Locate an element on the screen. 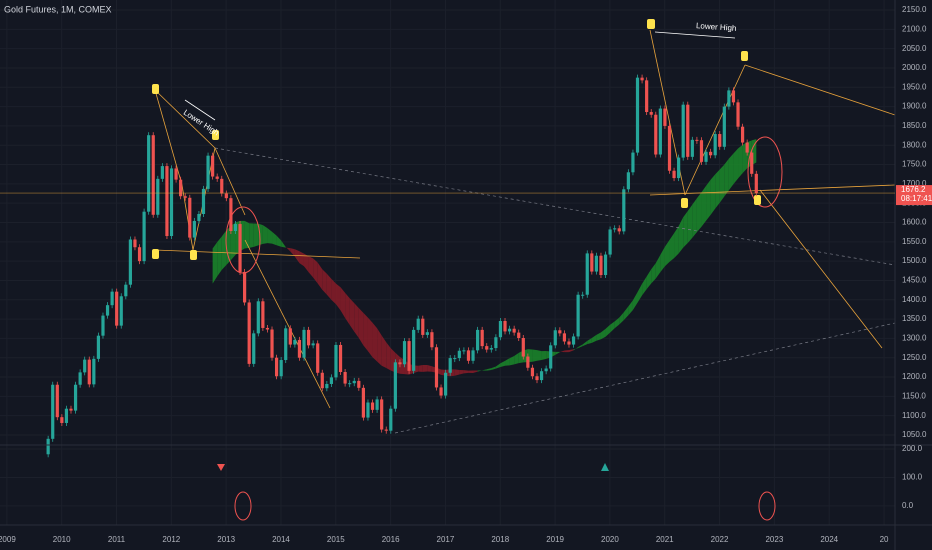 This screenshot has width=932, height=550. y-tick-label: 1150.0 is located at coordinates (914, 395).